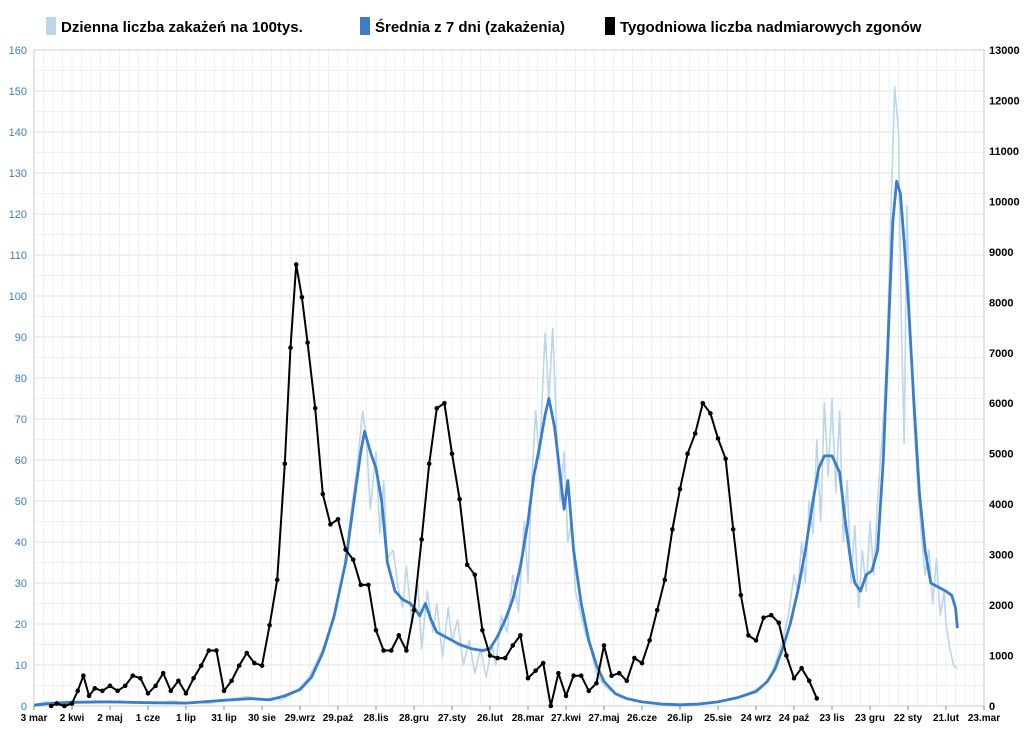 The width and height of the screenshot is (1024, 740). What do you see at coordinates (870, 718) in the screenshot?
I see `x-tick-label: 23 gru` at bounding box center [870, 718].